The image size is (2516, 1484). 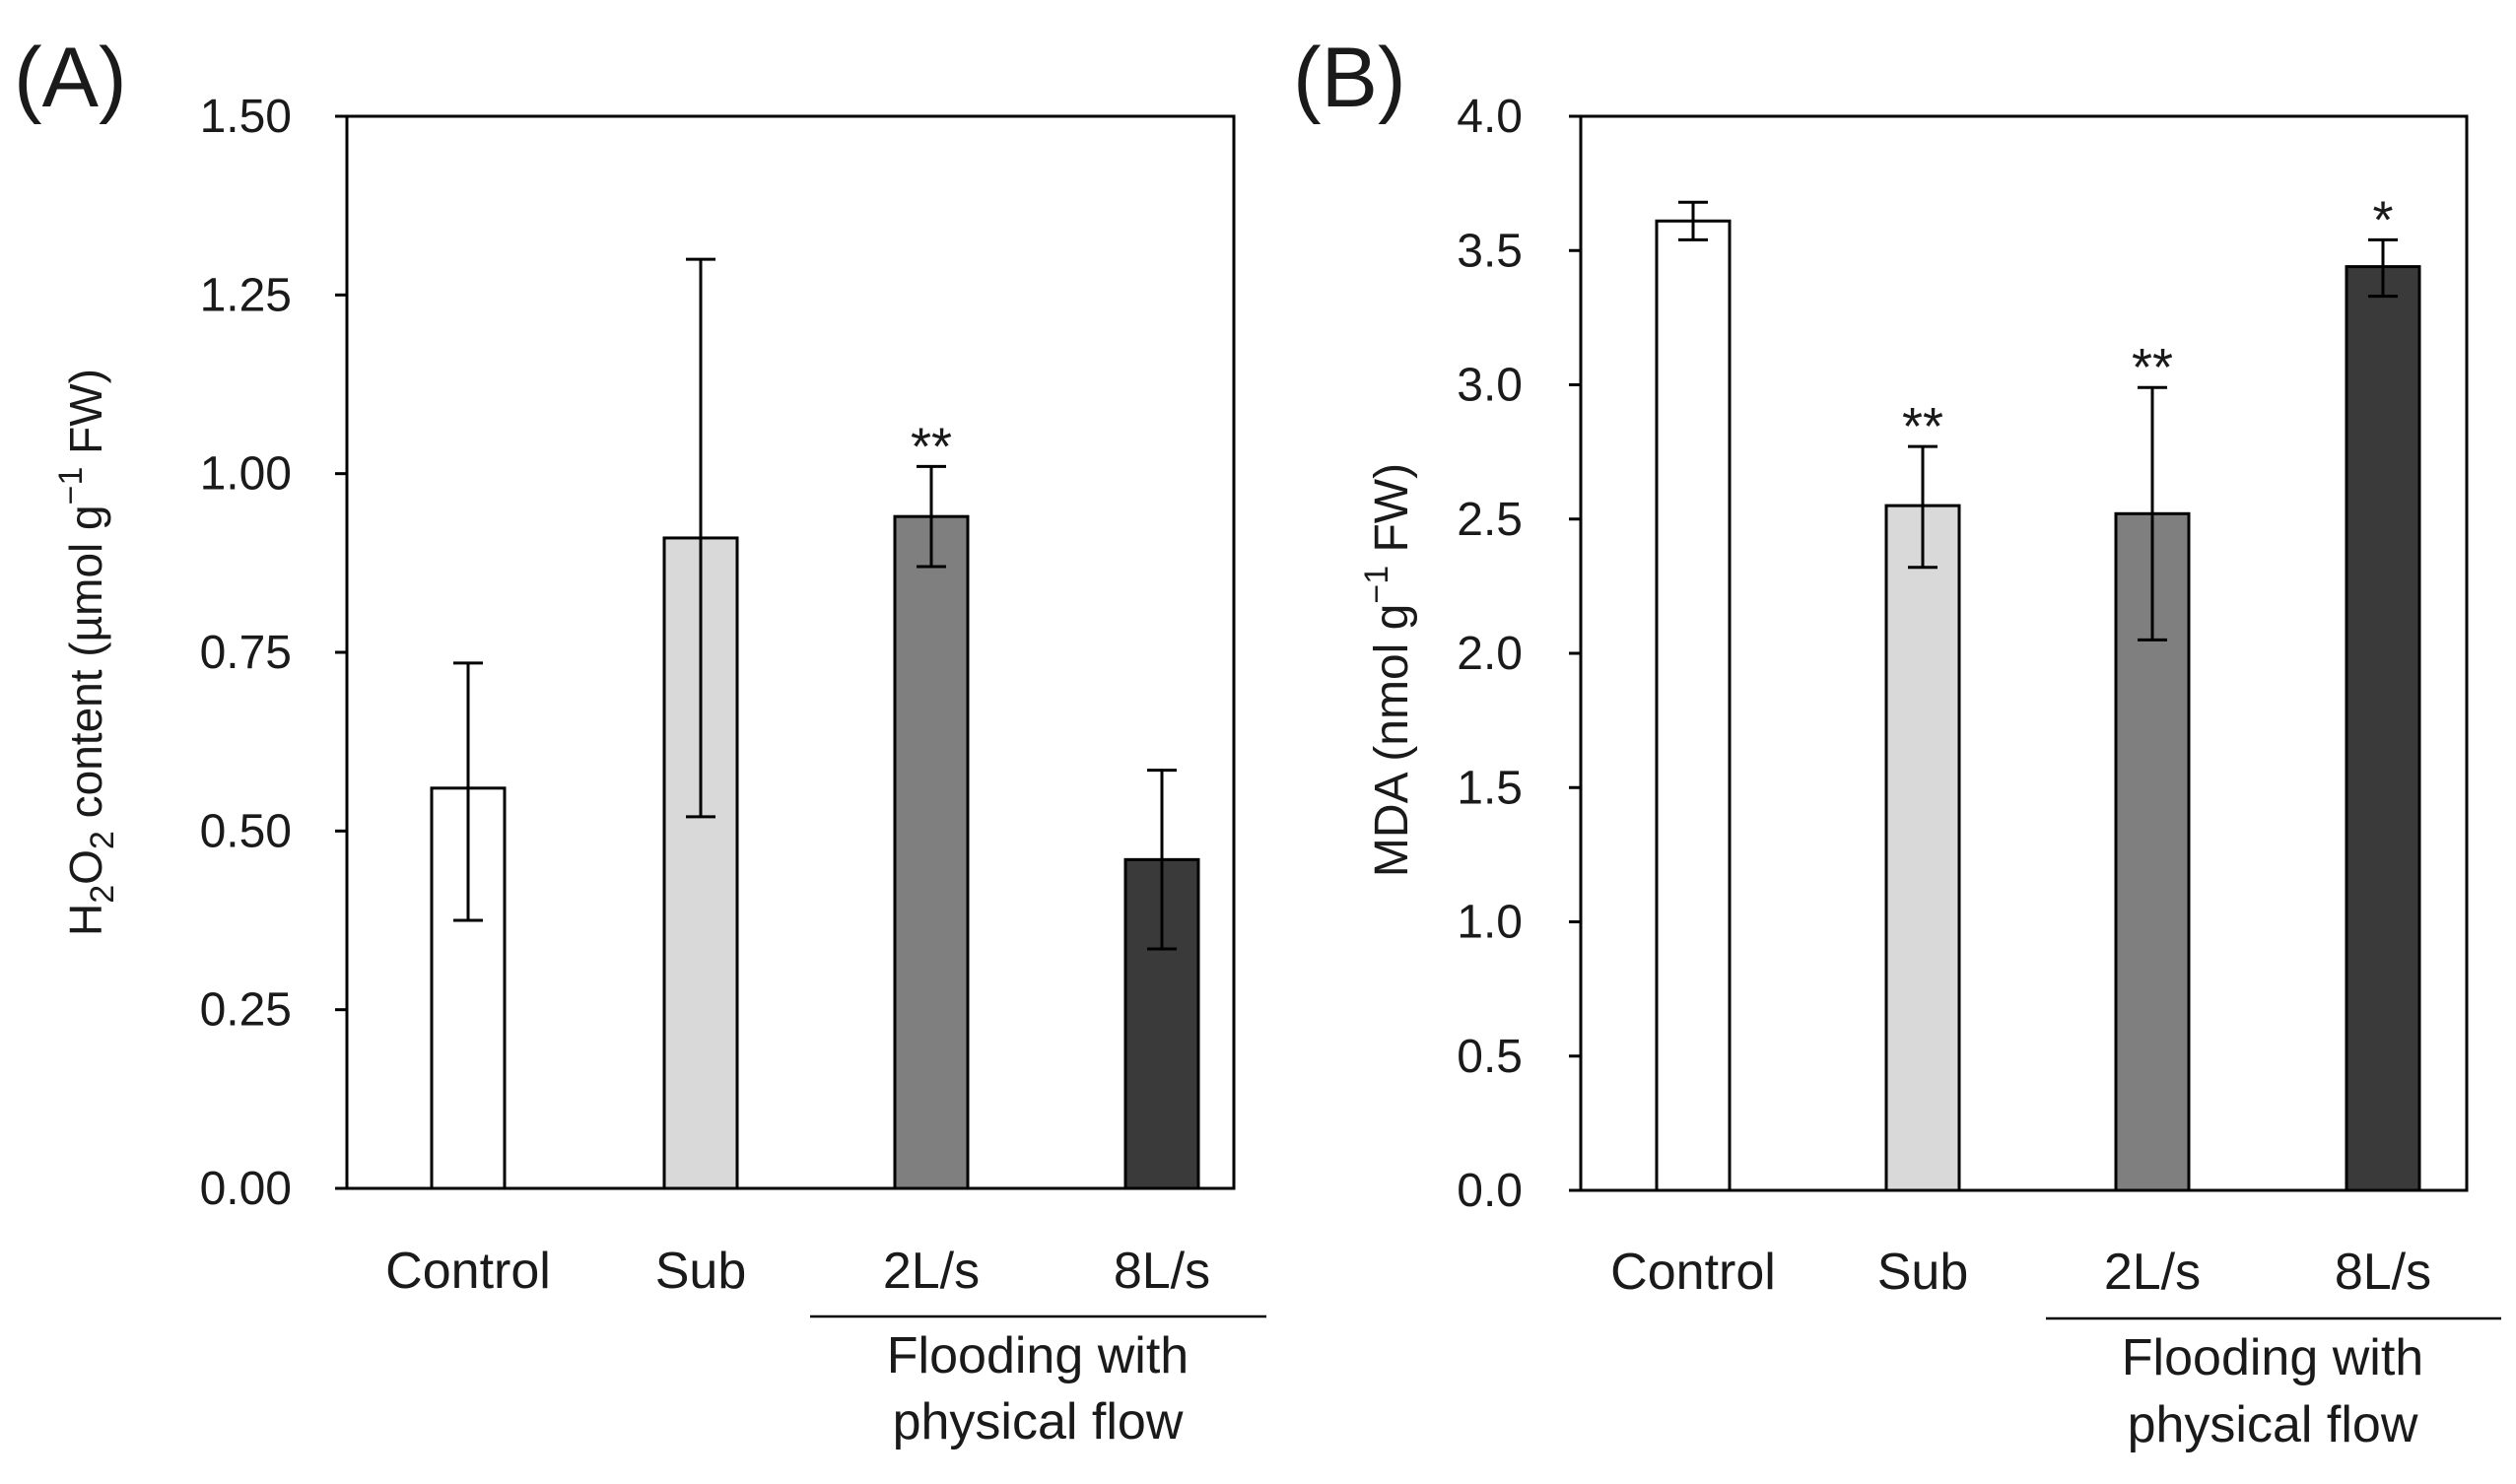 I want to click on y-tick-label: 1.5, so click(x=1490, y=788).